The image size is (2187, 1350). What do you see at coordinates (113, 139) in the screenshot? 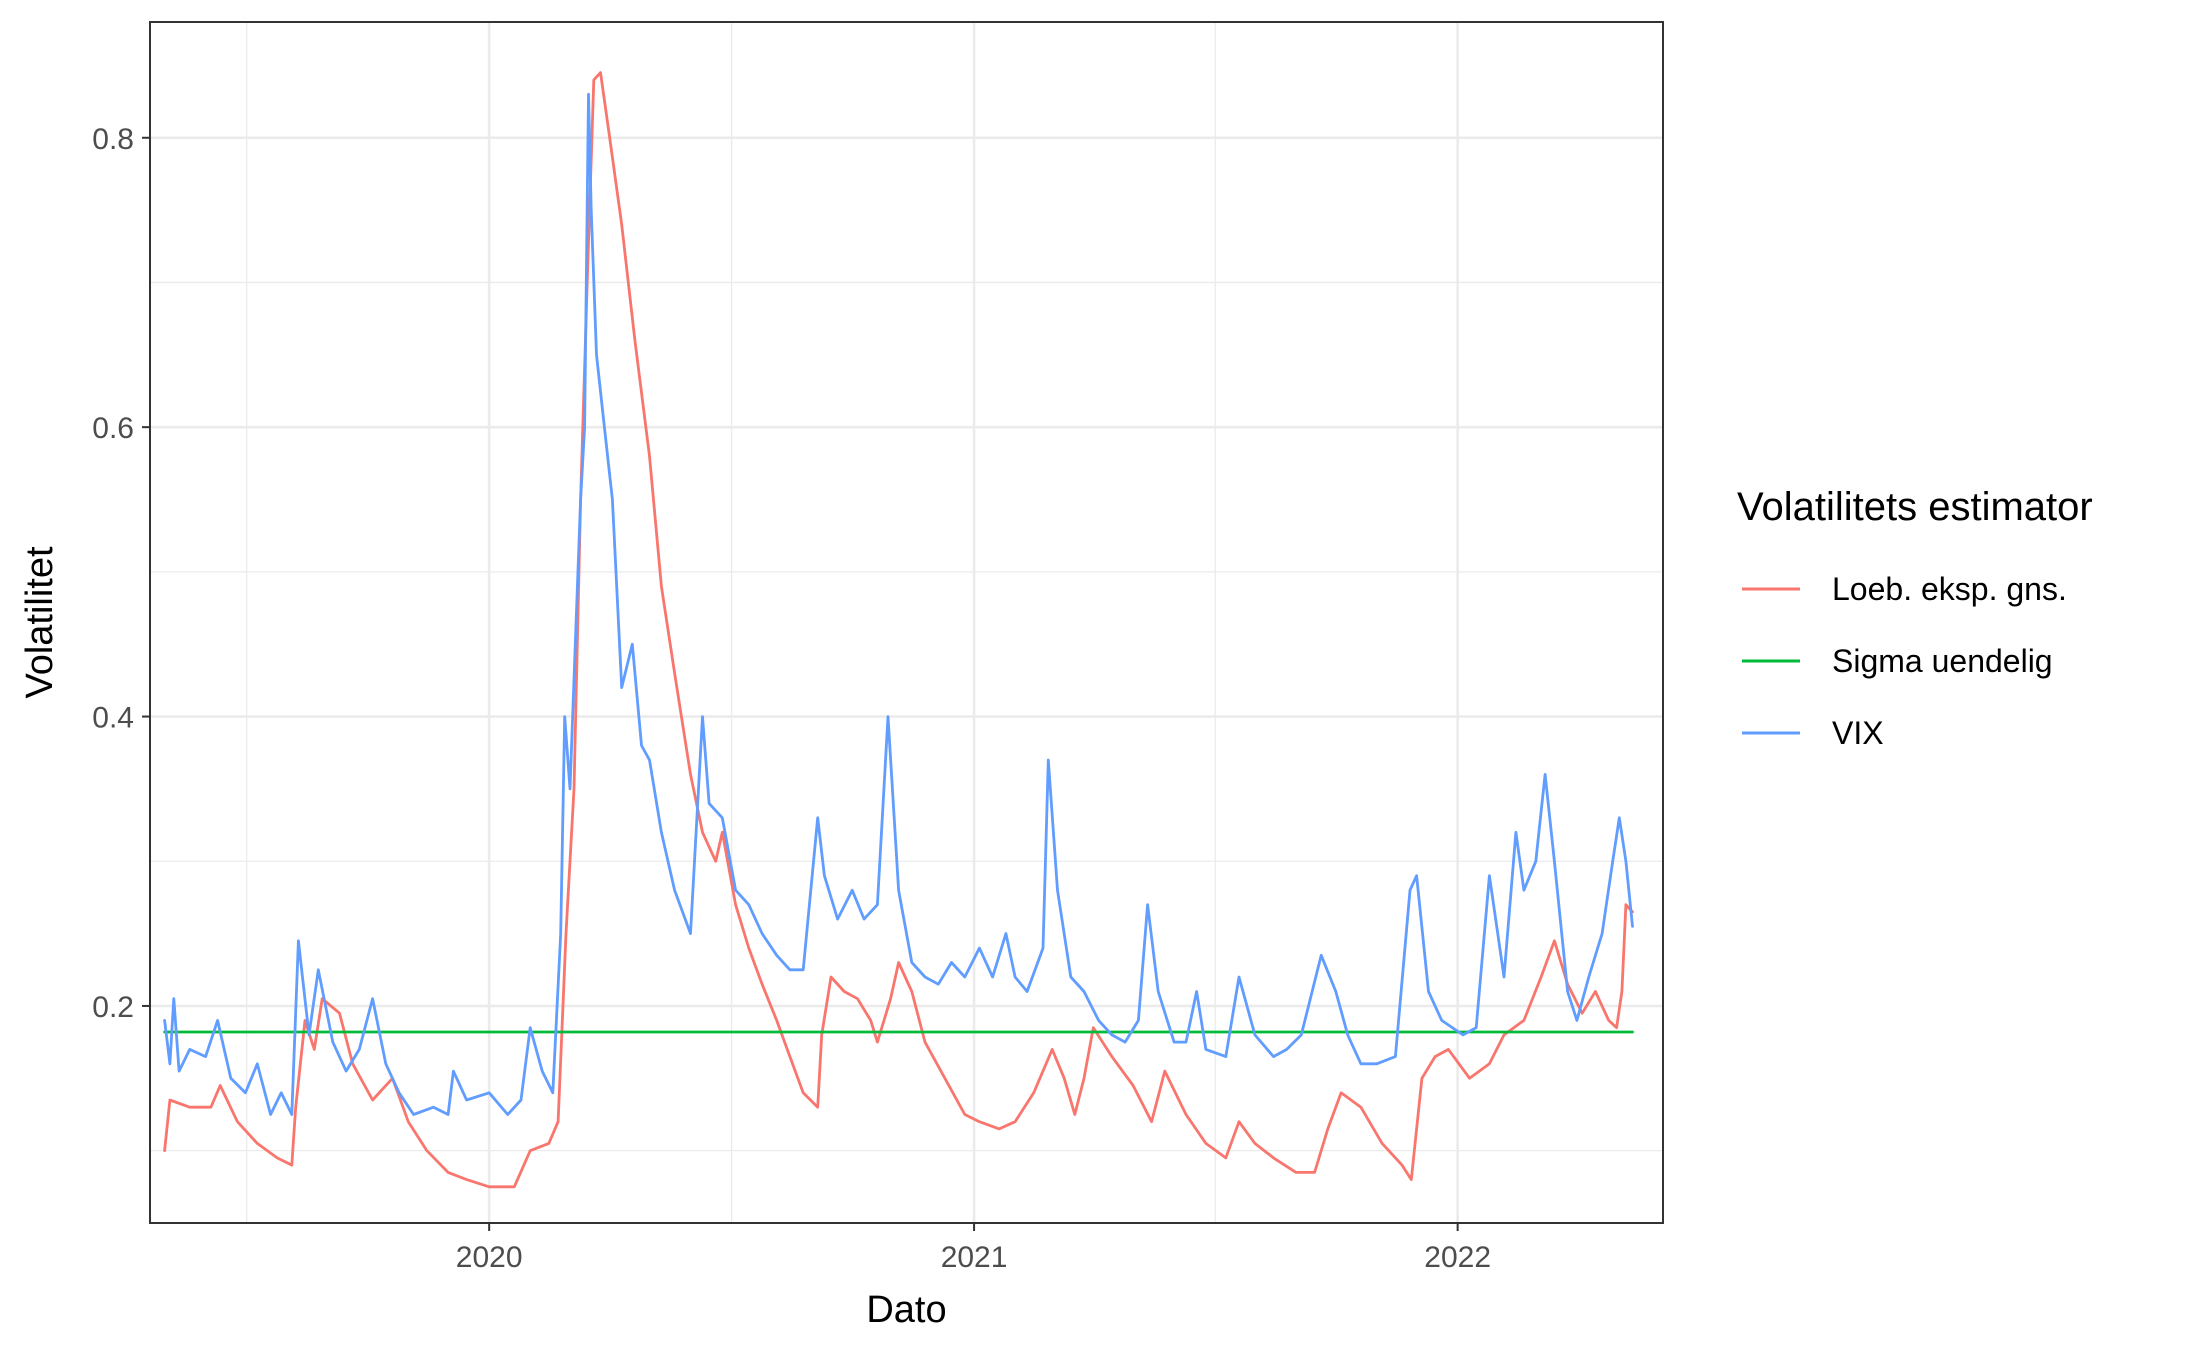
I see `y-tick-label: 0.8` at bounding box center [113, 139].